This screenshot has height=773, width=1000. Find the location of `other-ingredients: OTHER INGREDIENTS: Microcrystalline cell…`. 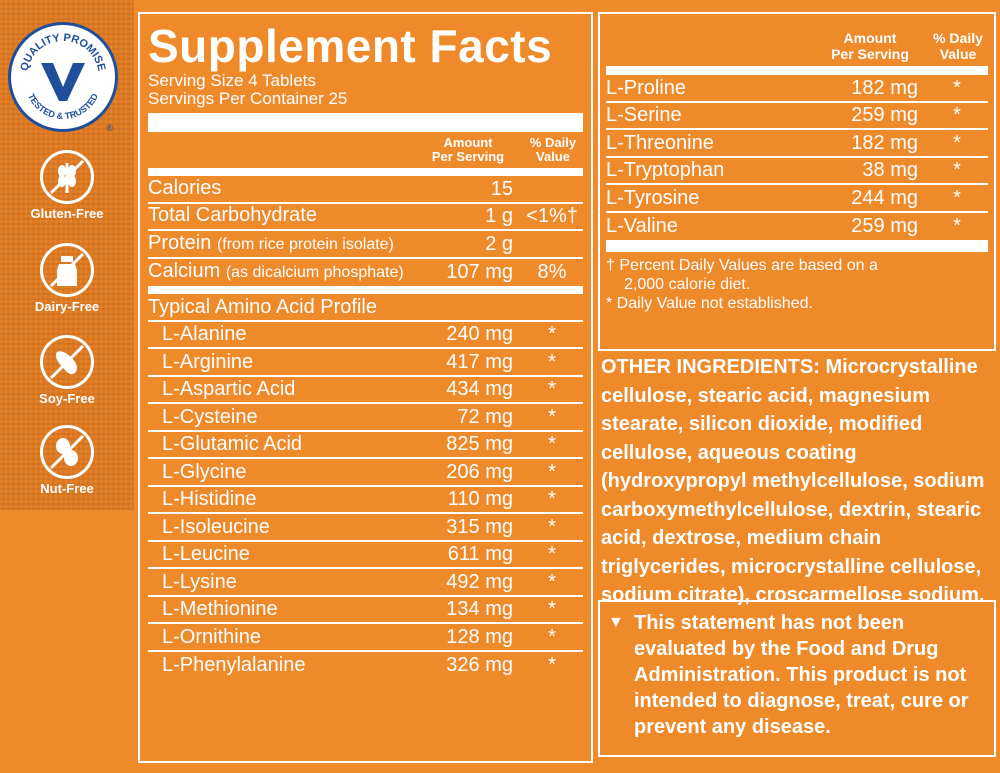

other-ingredients: OTHER INGREDIENTS: Microcrystalline cell… is located at coordinates (798, 481).